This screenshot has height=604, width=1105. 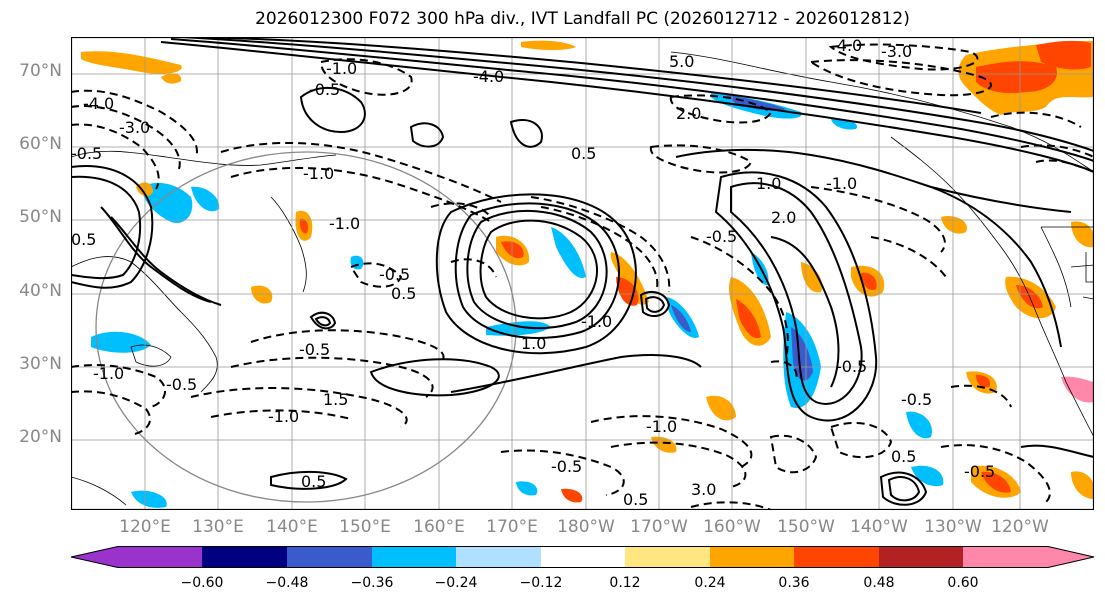 I want to click on colorbar-tick-label: 0.48, so click(x=879, y=583).